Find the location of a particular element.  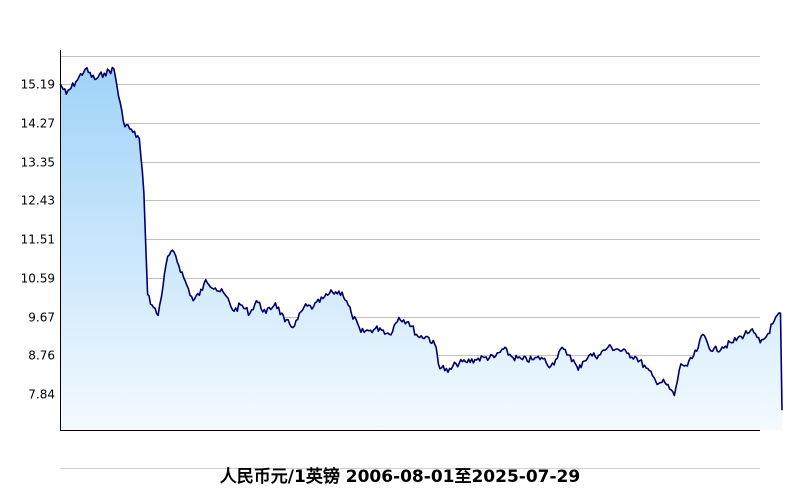

y-tick-label: 8.76 is located at coordinates (41, 356).